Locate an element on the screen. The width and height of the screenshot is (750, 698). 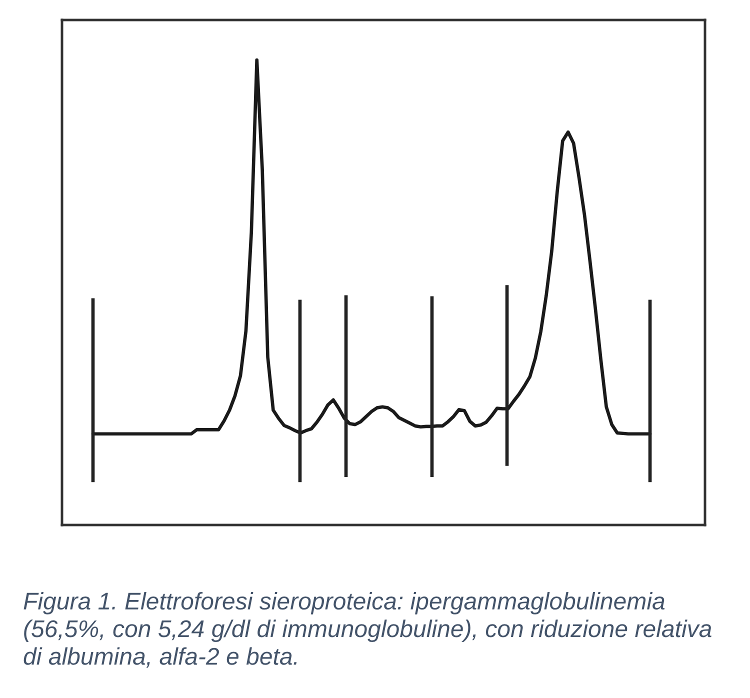
text: Figura 1. Elettroforesi sieroproteica: ipergammaglobulinemia (56,5%, con 5,24 g/dl di immunoglobuline), con riduzione relativa di albumina, alfa-2 e beta. is located at coordinates (368, 630).